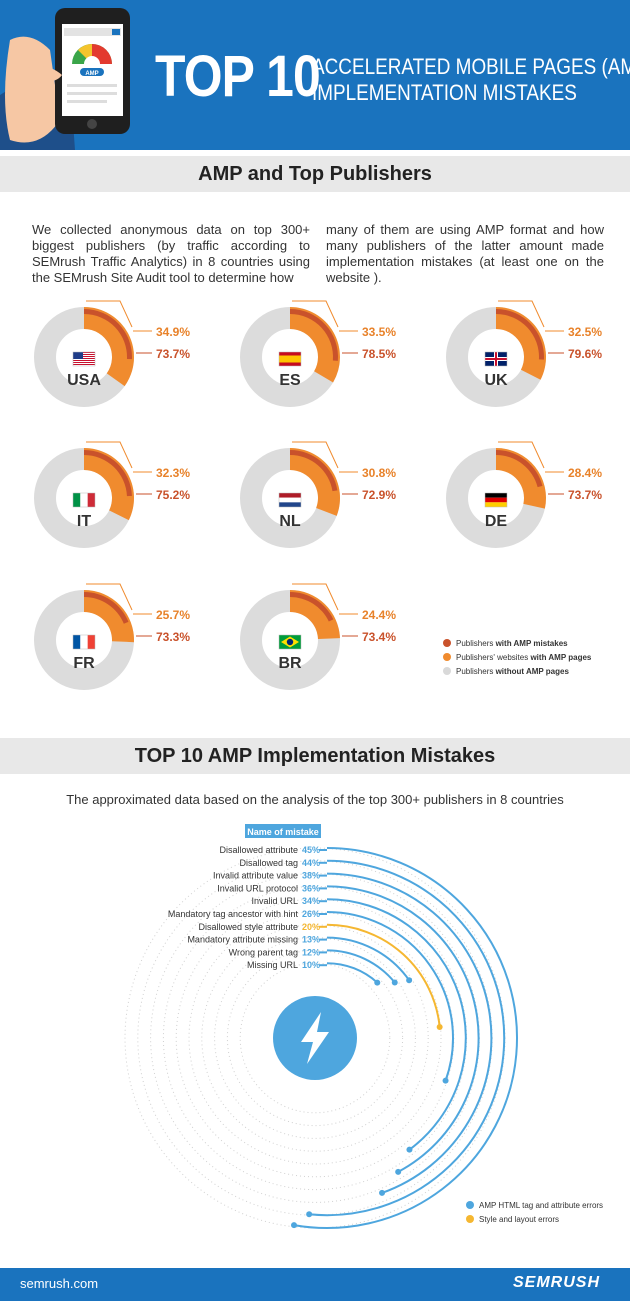 The image size is (630, 1301). Describe the element at coordinates (471, 66) in the screenshot. I see `header-title-line1: ACCELERATED MOBILE PAGES (AMP)` at that location.